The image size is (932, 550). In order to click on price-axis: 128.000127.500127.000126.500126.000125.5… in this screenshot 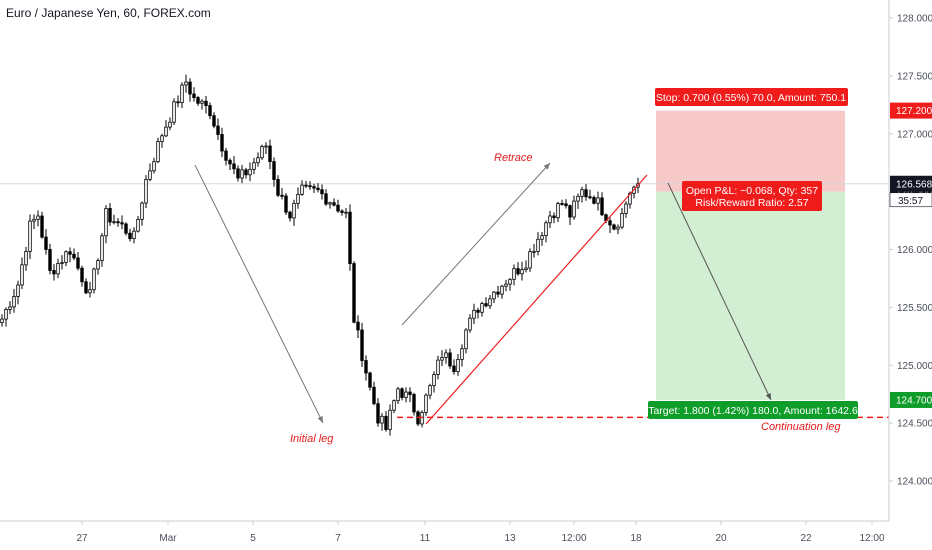, I will do `click(910, 260)`.